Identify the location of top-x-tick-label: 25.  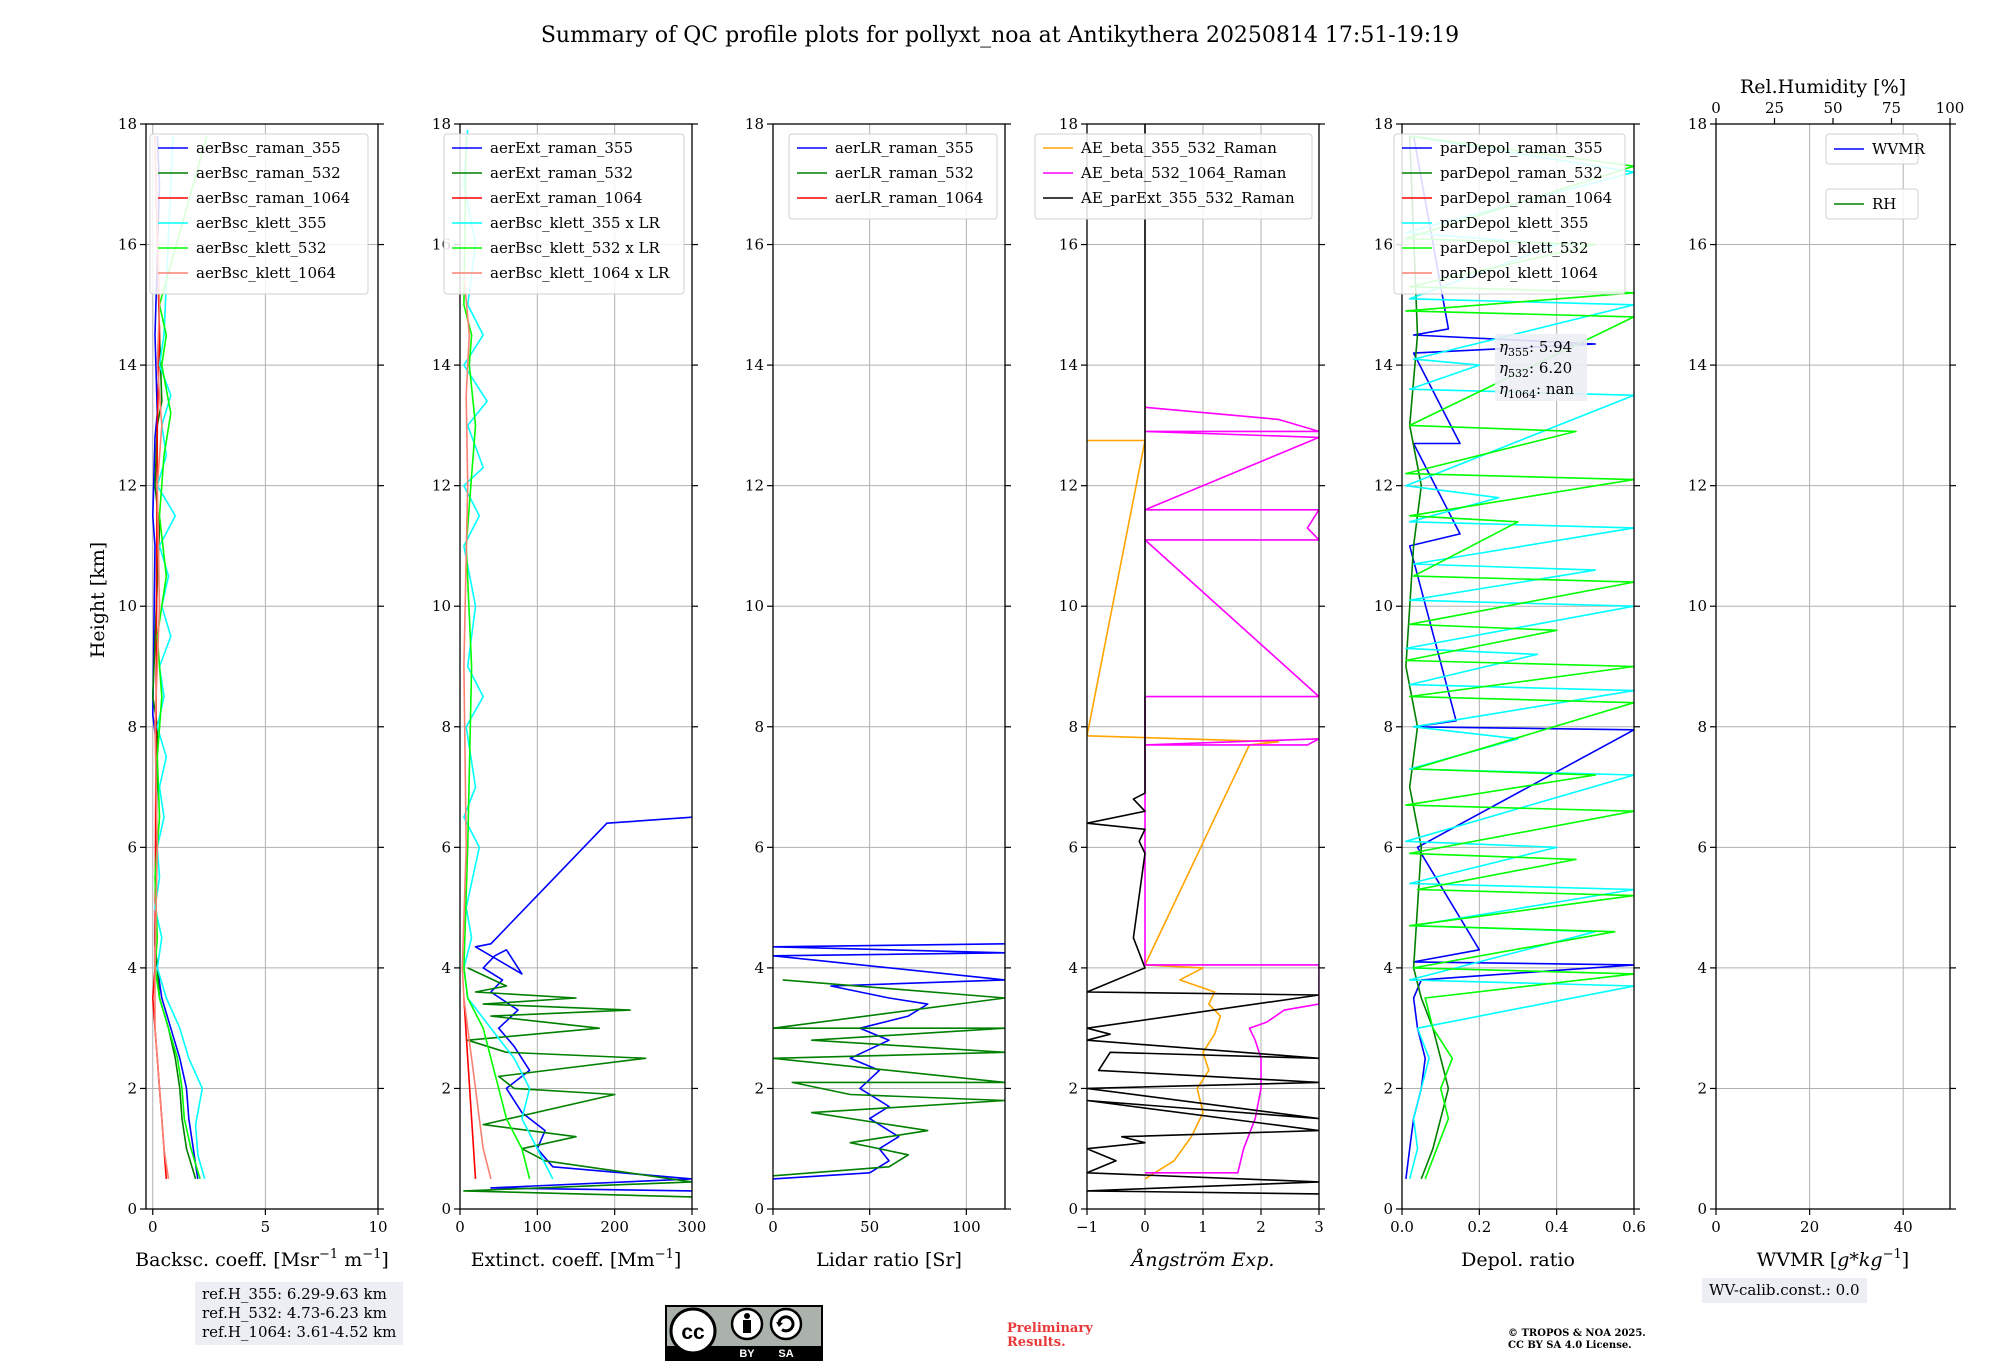
(1774, 108).